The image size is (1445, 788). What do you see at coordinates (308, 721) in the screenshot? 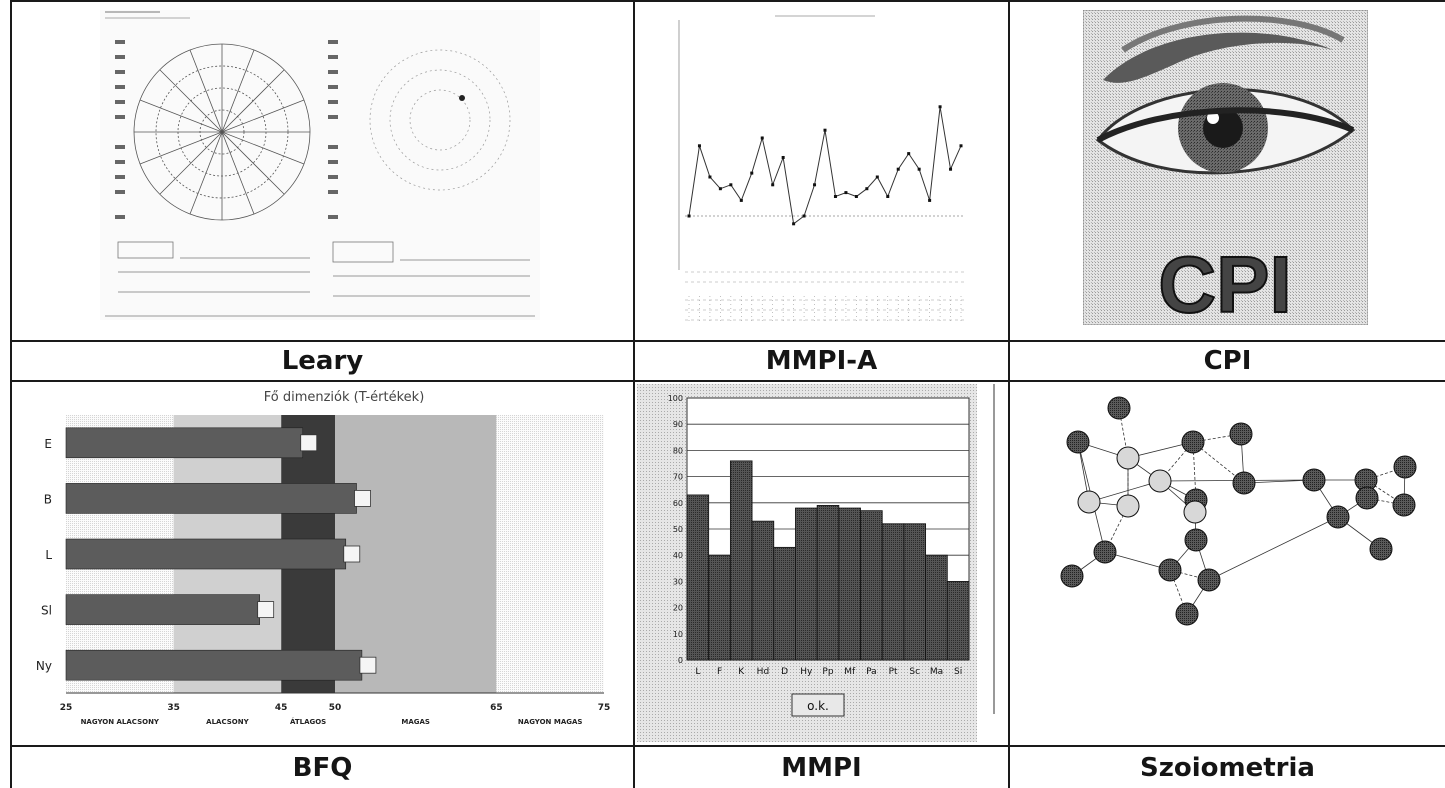
I see `bfq-band-label: ÁTLAGOS` at bounding box center [308, 721].